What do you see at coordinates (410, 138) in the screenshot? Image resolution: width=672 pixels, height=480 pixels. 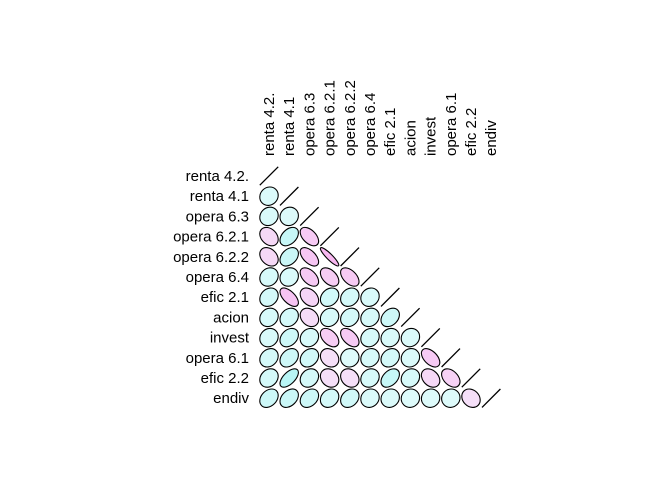 I see `column-label: acion` at bounding box center [410, 138].